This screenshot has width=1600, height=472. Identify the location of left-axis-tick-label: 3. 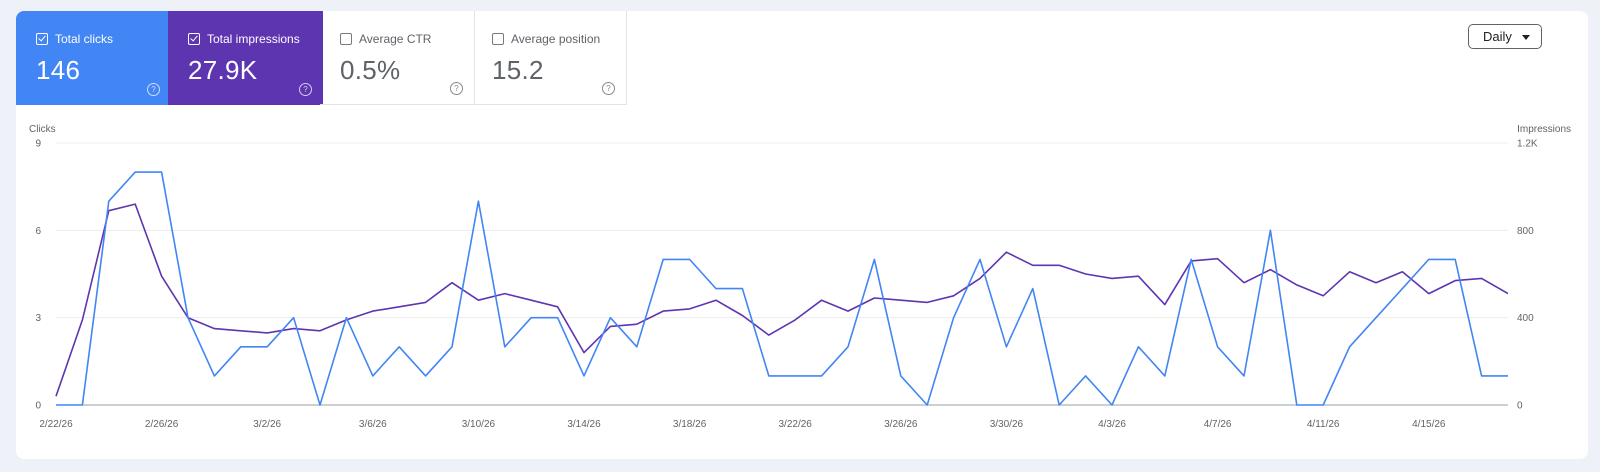
(38, 318).